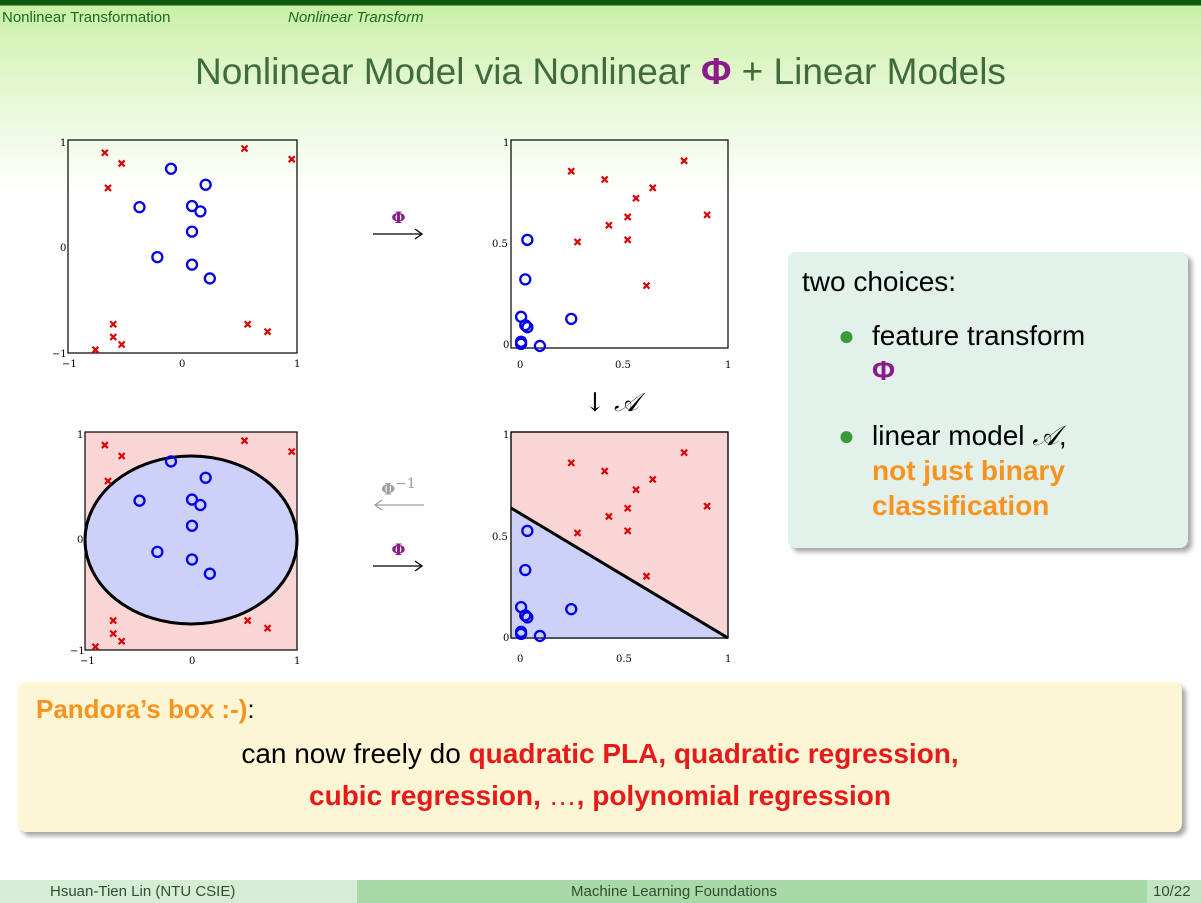 The height and width of the screenshot is (903, 1201). I want to click on subsection-name: Nonlinear Transform, so click(356, 17).